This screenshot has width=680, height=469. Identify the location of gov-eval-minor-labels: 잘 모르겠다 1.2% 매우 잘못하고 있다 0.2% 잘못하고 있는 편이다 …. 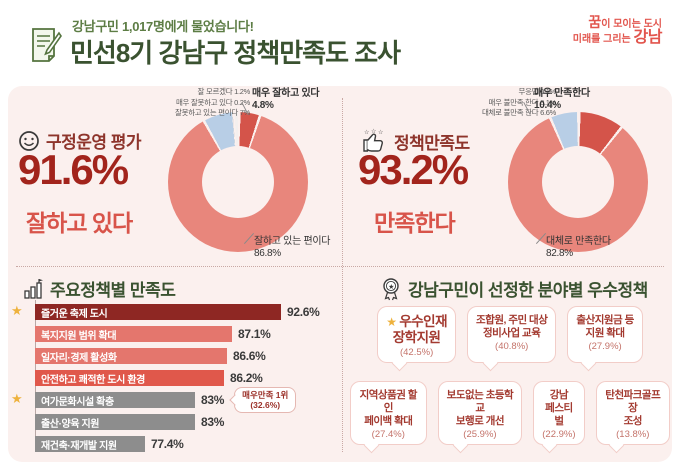
(198, 103).